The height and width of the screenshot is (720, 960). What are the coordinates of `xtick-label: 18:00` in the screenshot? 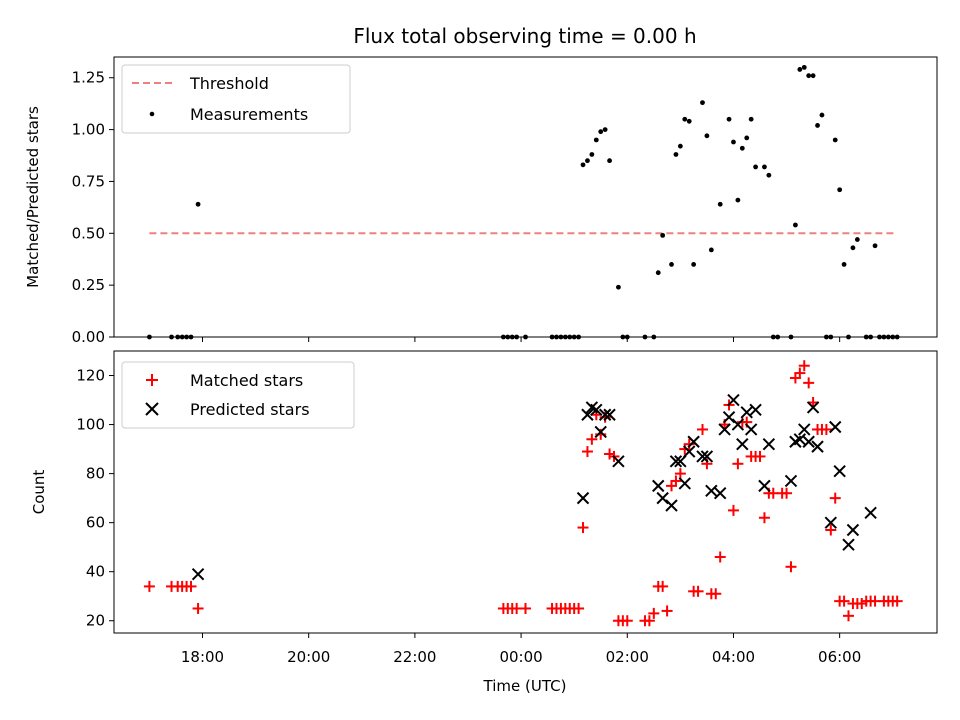 It's located at (202, 657).